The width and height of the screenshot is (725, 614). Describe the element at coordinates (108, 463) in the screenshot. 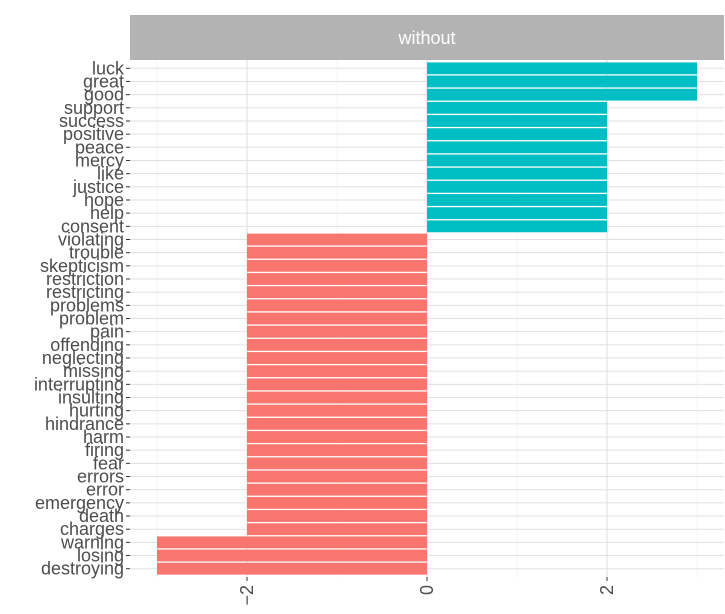

I see `category-label-fear: fear` at that location.